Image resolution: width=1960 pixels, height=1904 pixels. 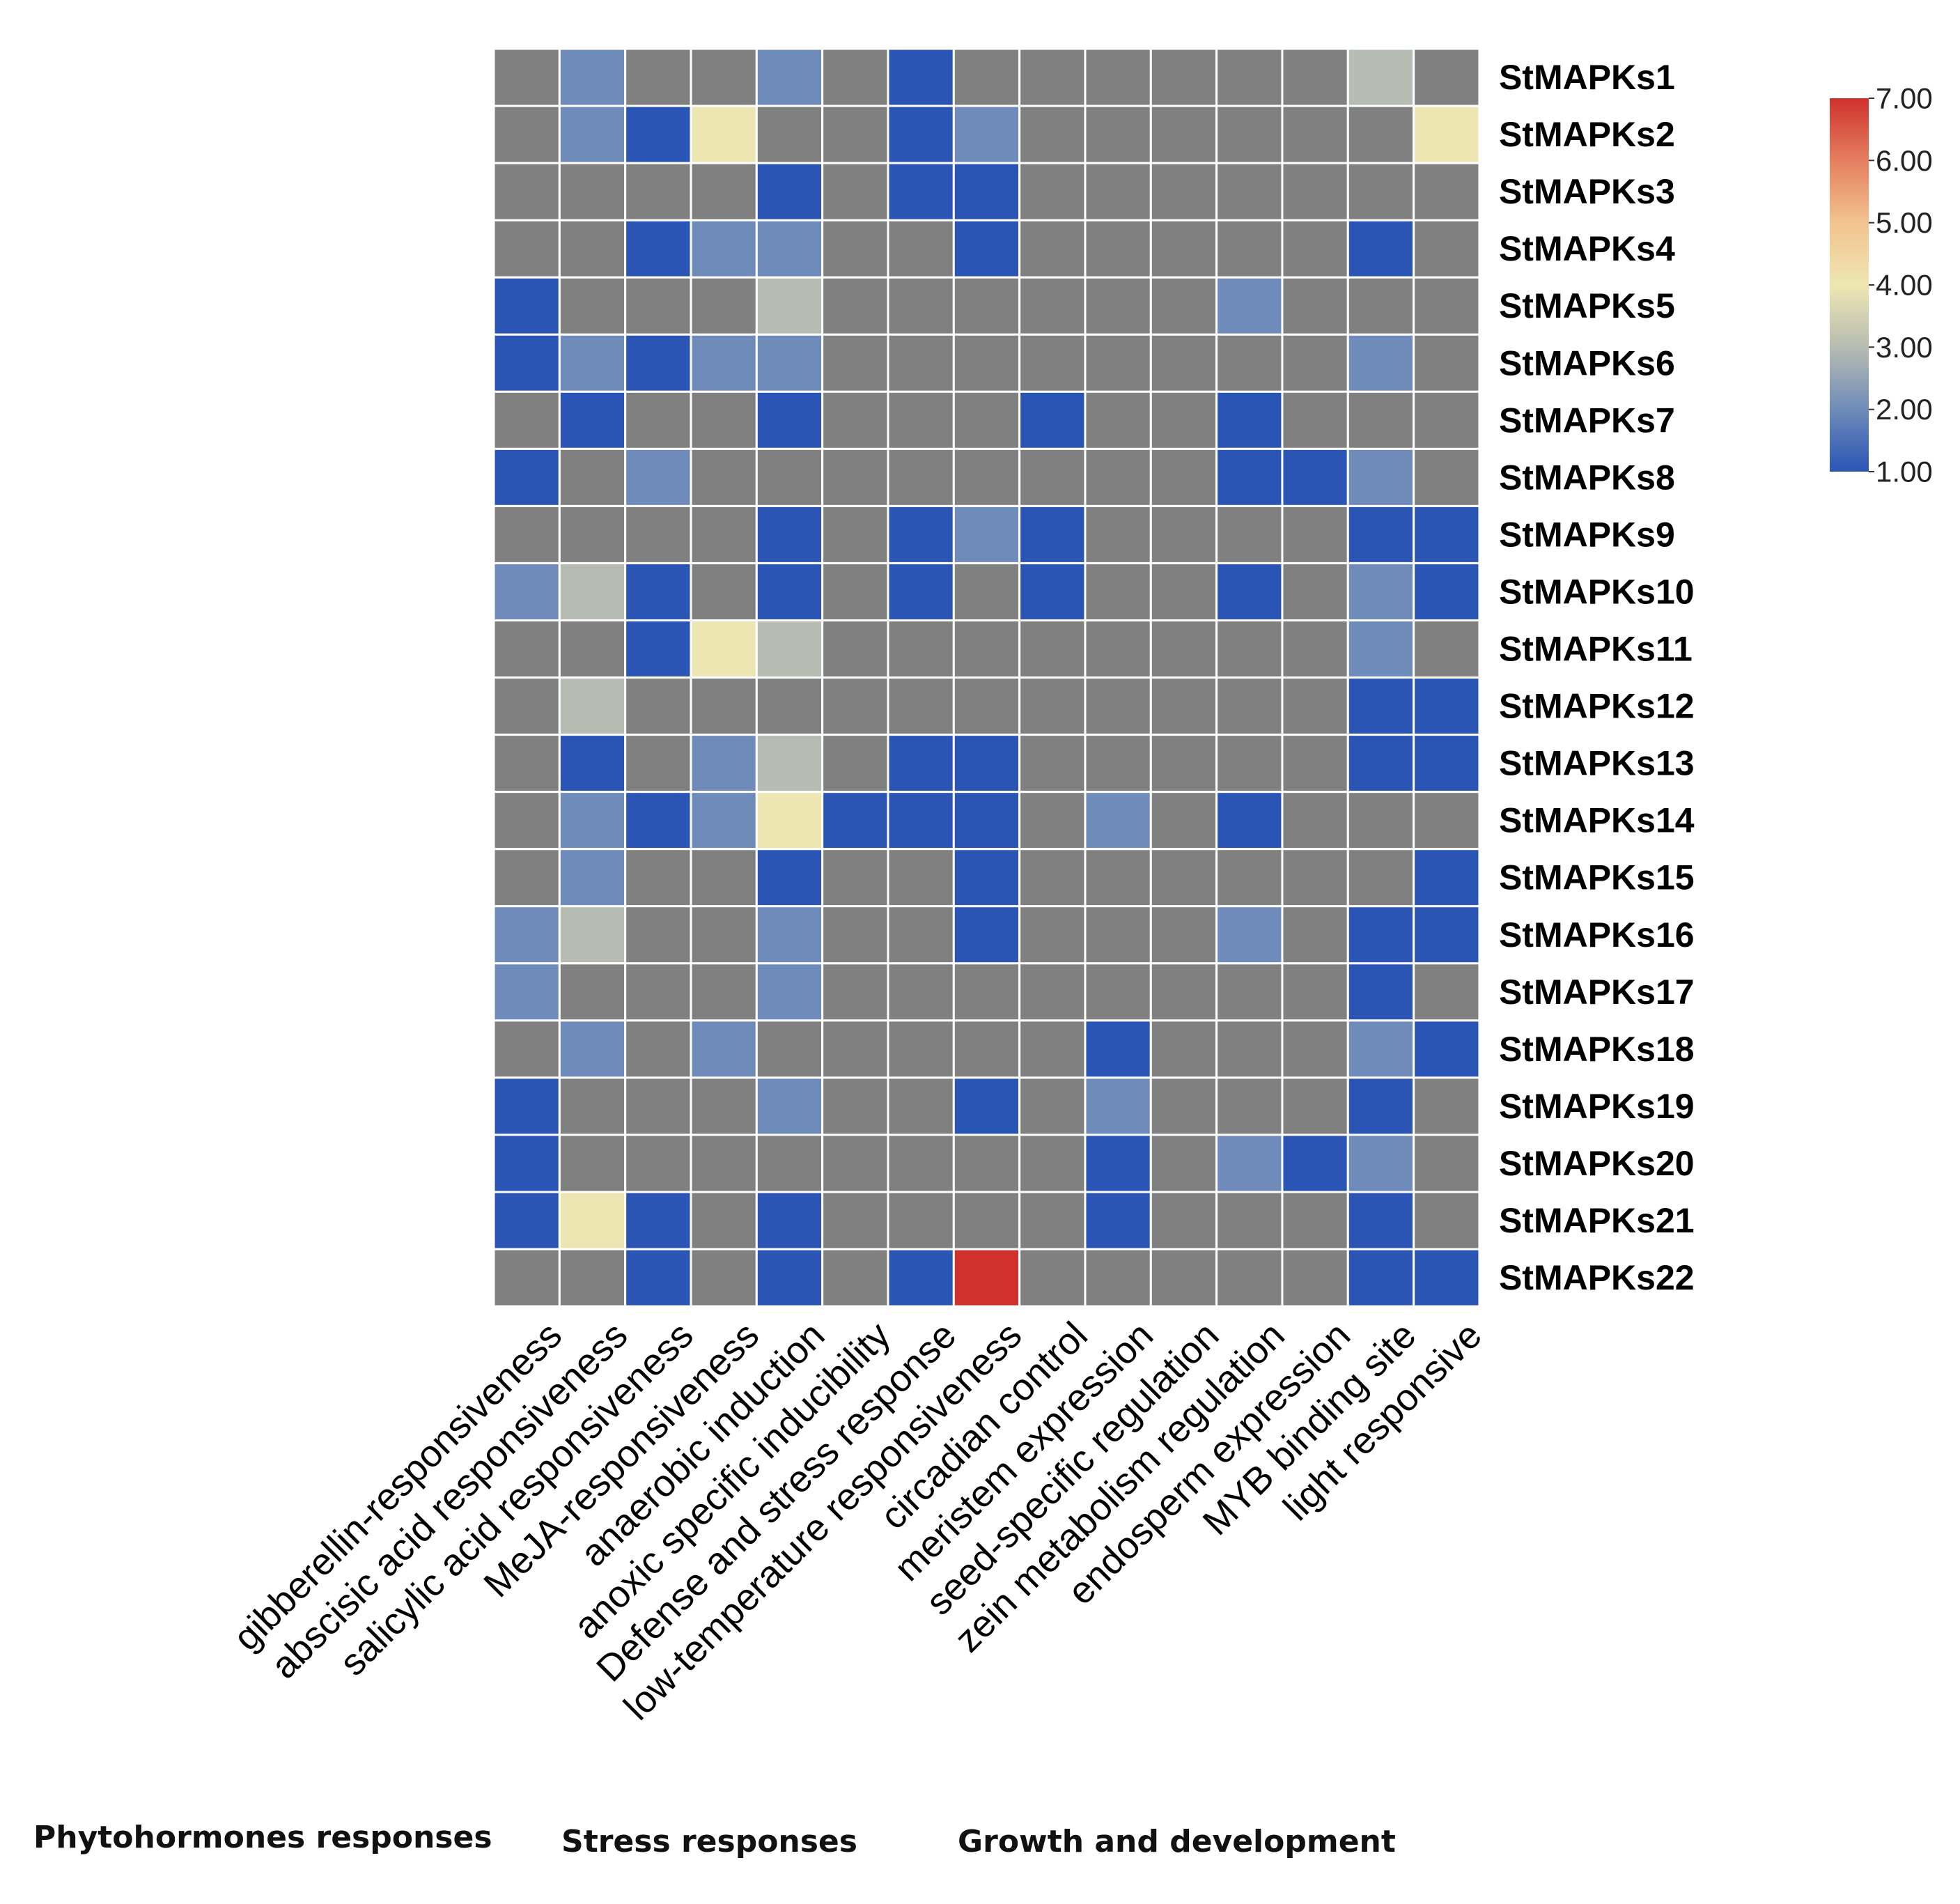 What do you see at coordinates (1904, 98) in the screenshot?
I see `colorbar-tick-label: 7.00` at bounding box center [1904, 98].